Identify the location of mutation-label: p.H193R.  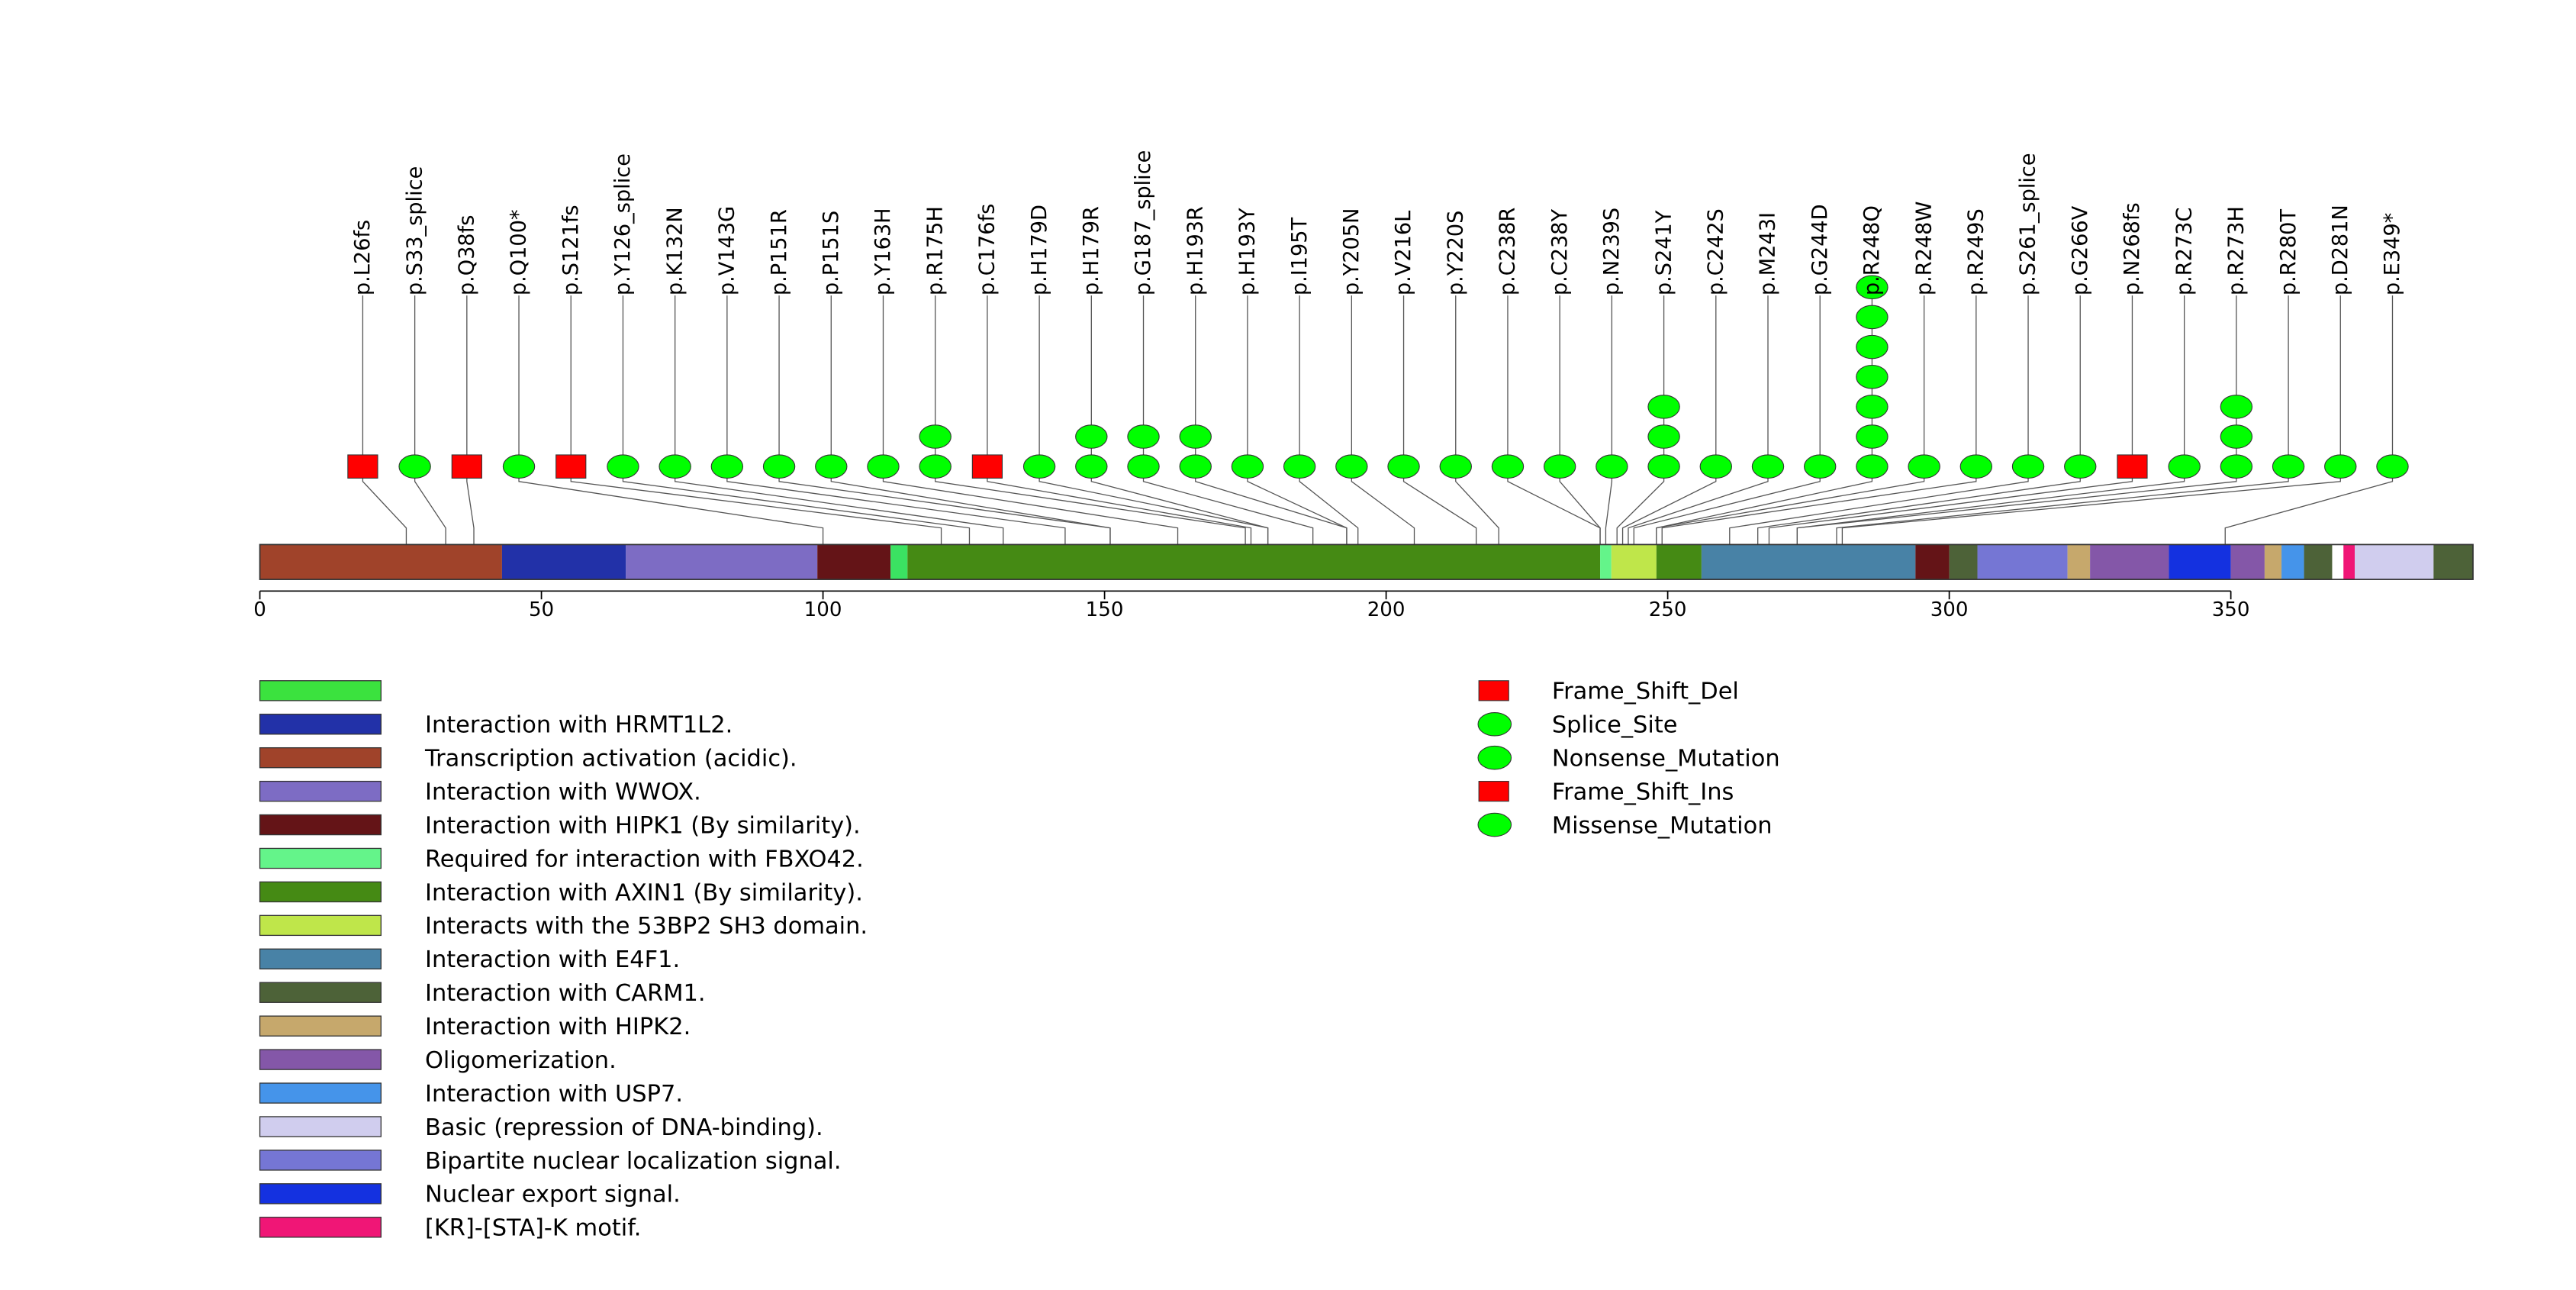
(1195, 251).